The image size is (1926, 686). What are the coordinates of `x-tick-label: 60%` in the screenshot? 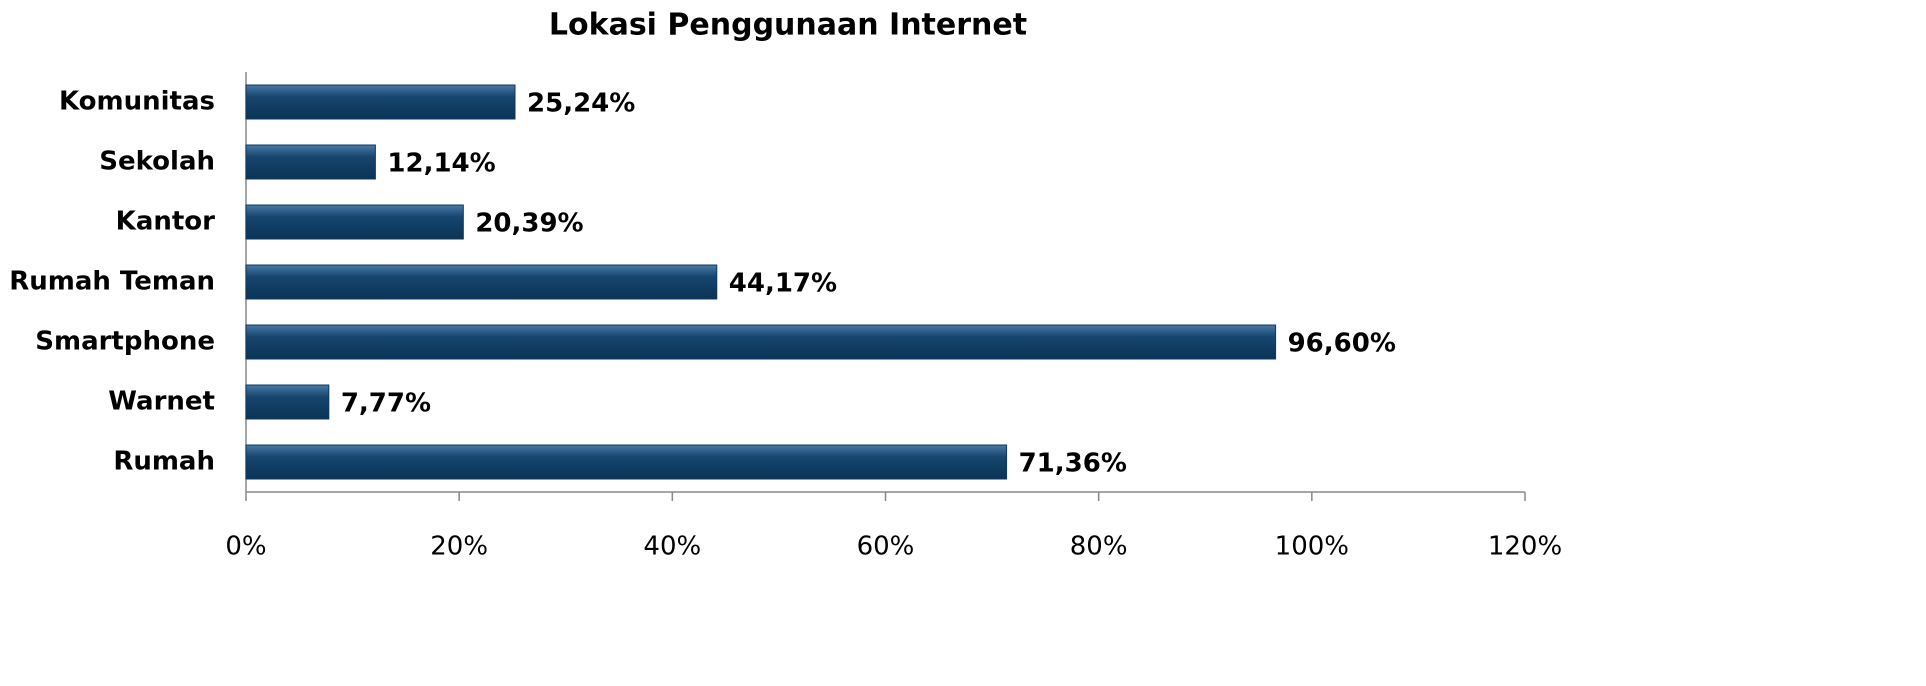 It's located at (886, 547).